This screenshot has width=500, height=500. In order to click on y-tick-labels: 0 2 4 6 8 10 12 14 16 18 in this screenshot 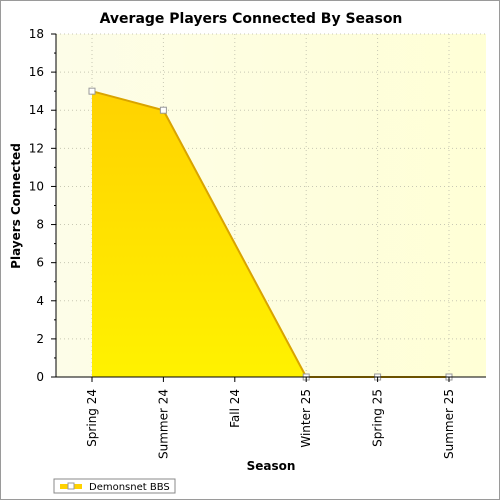, I will do `click(36, 205)`.